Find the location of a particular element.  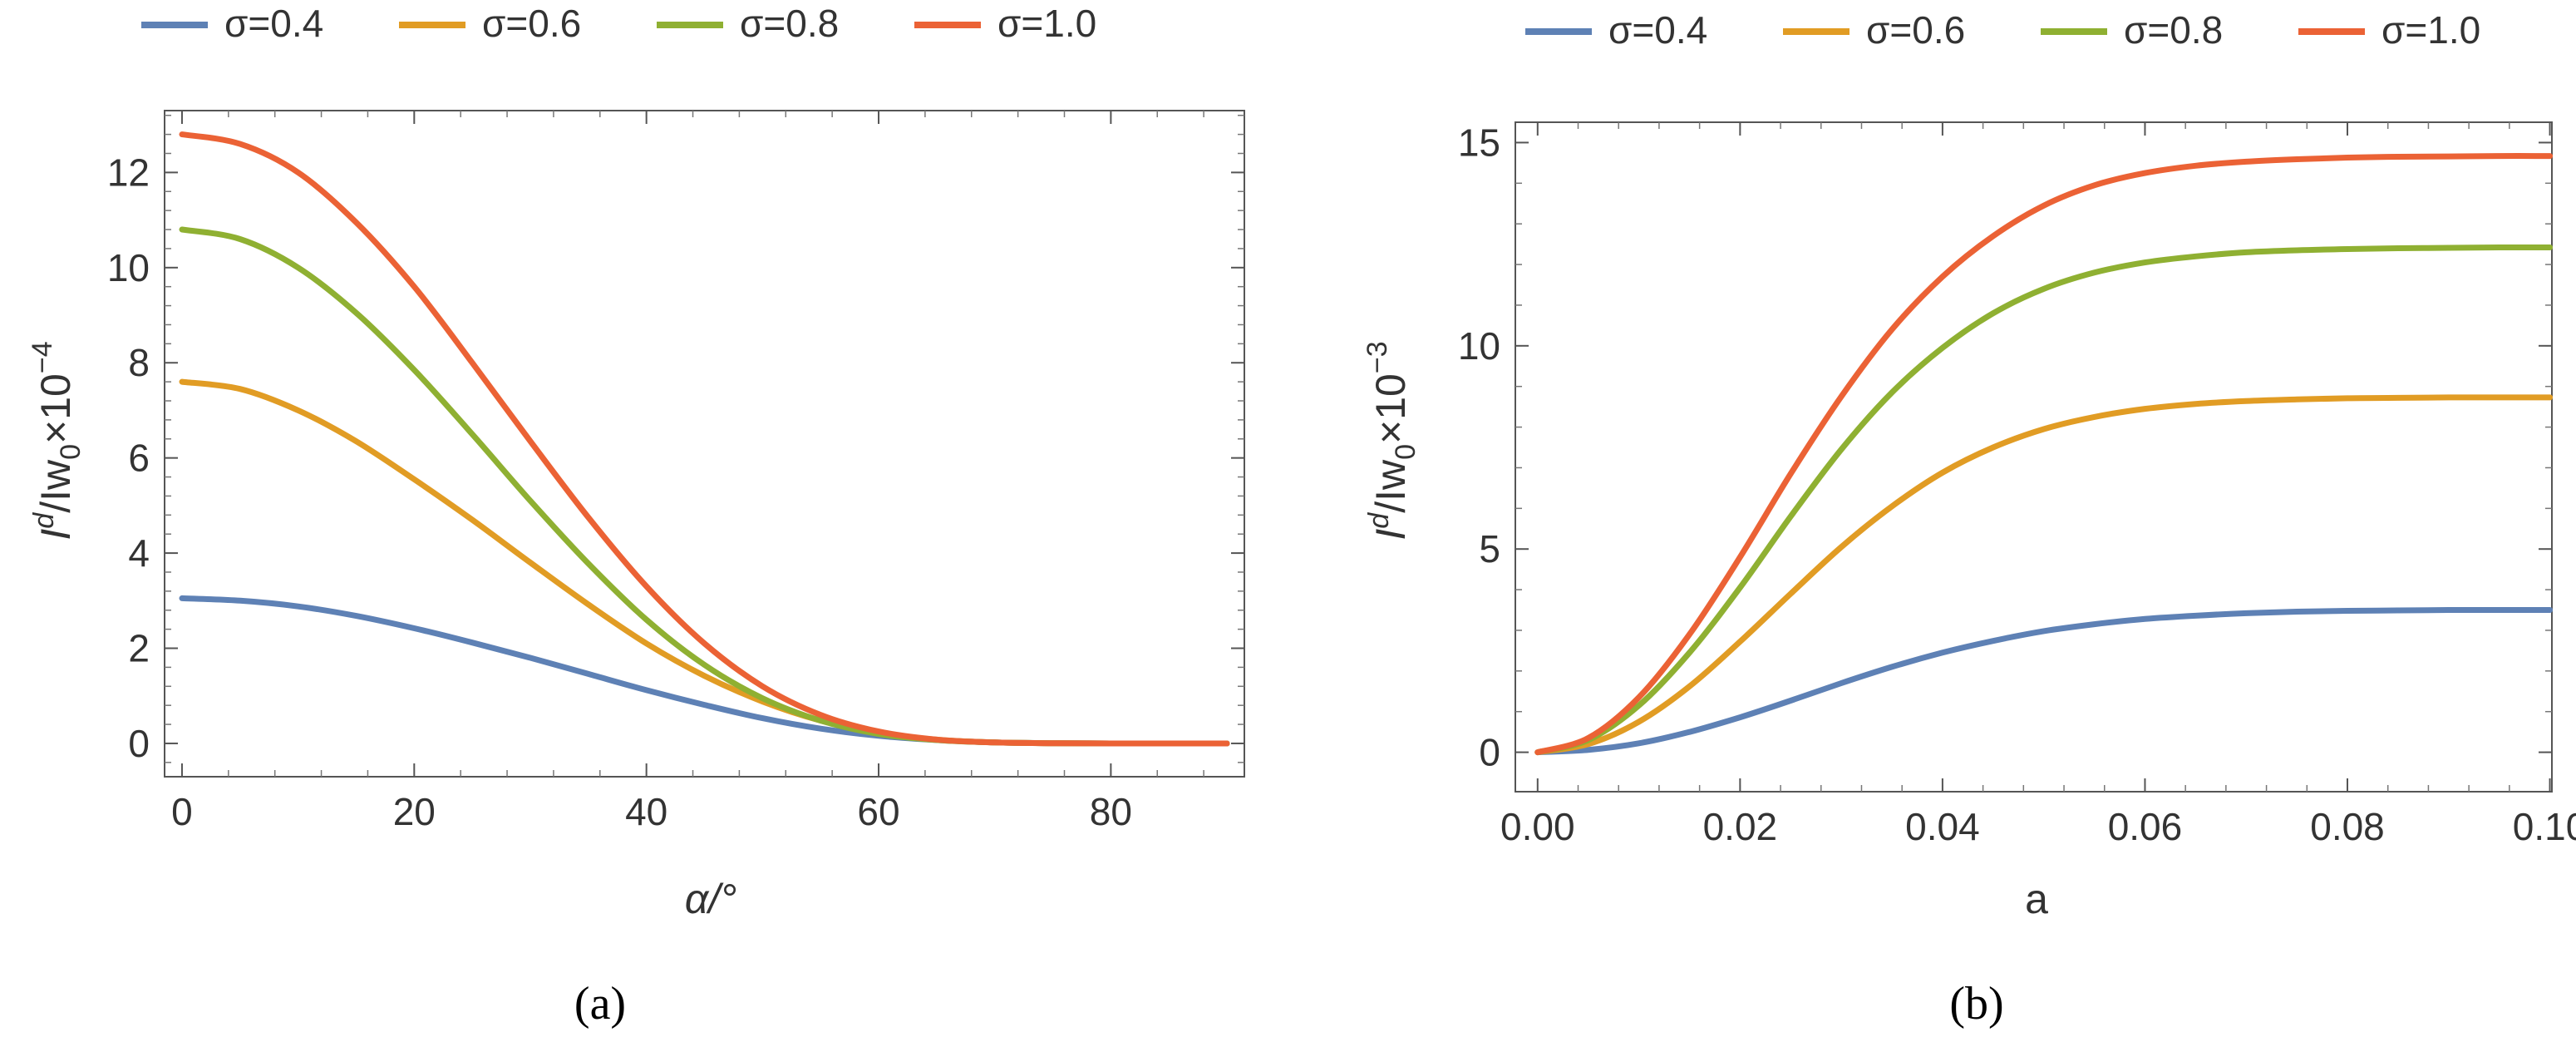

y-tick-label: 8 is located at coordinates (139, 362).